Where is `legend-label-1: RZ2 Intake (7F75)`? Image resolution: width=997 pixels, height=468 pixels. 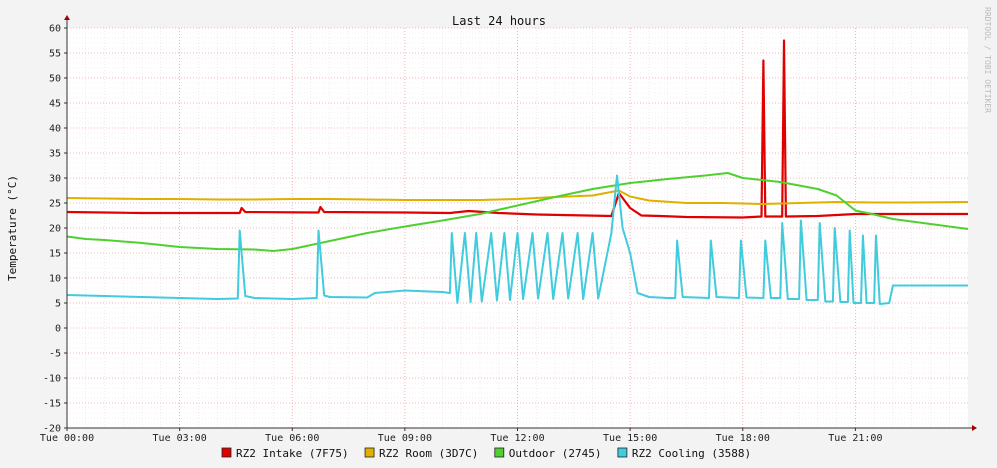
legend-label-1: RZ2 Intake (7F75) is located at coordinates (292, 453).